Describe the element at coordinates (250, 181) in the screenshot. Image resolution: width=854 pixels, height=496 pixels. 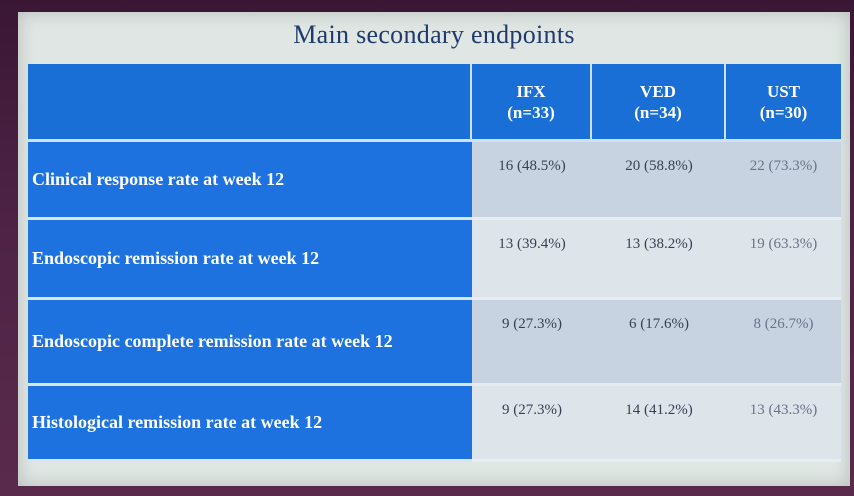
I see `row-label: Clinical response rate at week 12` at that location.